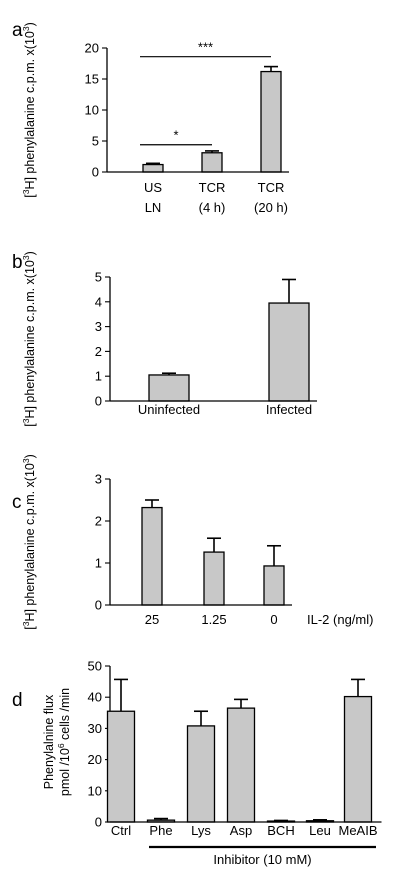  Describe the element at coordinates (49, 741) in the screenshot. I see `y-axis-label-line1-d: Phenylalnine flux` at that location.